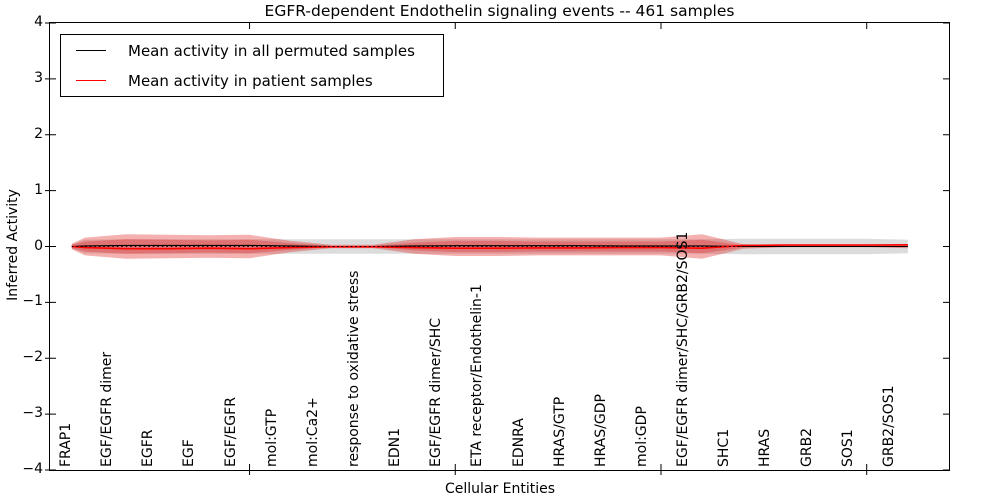  I want to click on x-tick-label: HRAS/GDP, so click(600, 430).